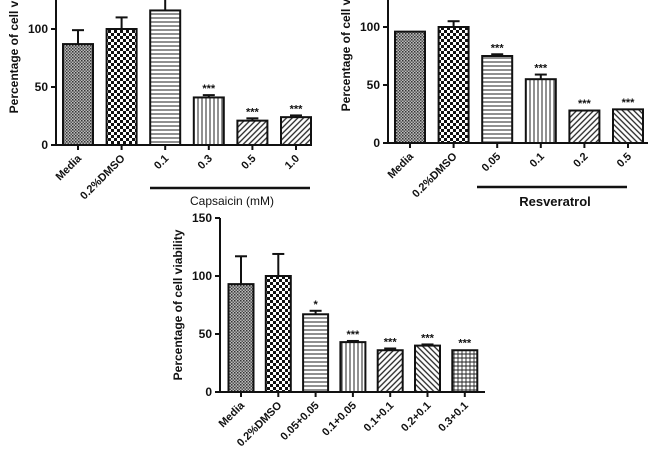 This screenshot has width=650, height=450. I want to click on x-tick-label: 0.2, so click(580, 160).